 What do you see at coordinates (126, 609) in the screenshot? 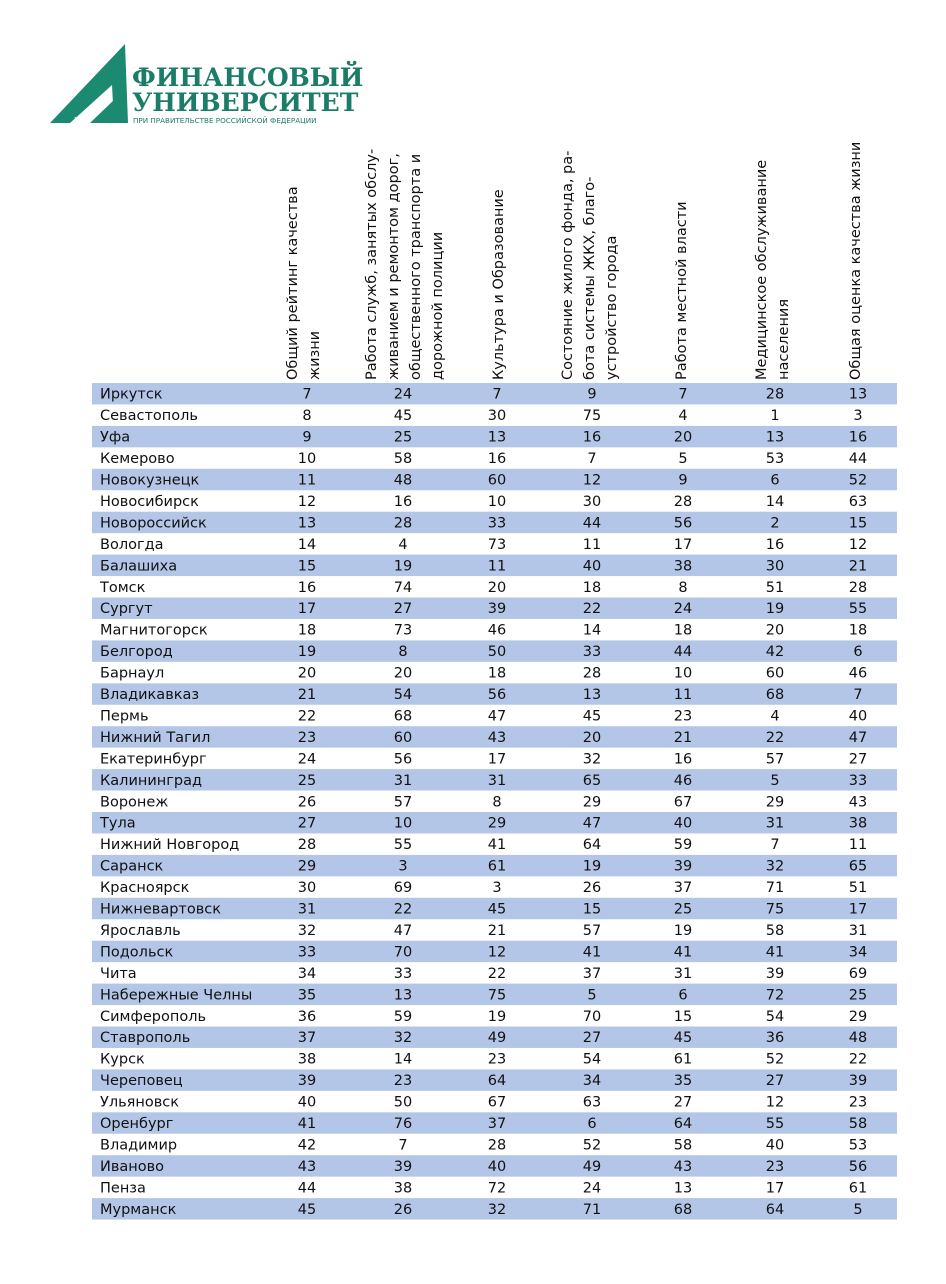
I see `city-name: Сургут` at bounding box center [126, 609].